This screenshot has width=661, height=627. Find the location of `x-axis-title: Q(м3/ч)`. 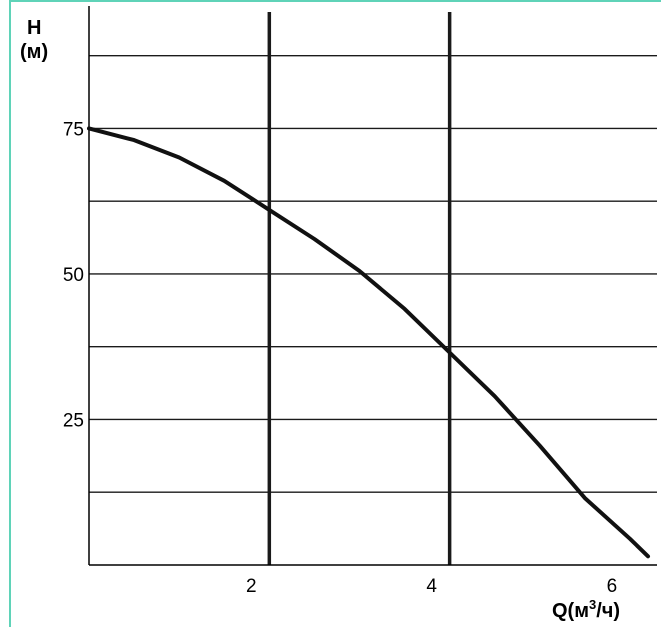

x-axis-title: Q(м3/ч) is located at coordinates (586, 609).